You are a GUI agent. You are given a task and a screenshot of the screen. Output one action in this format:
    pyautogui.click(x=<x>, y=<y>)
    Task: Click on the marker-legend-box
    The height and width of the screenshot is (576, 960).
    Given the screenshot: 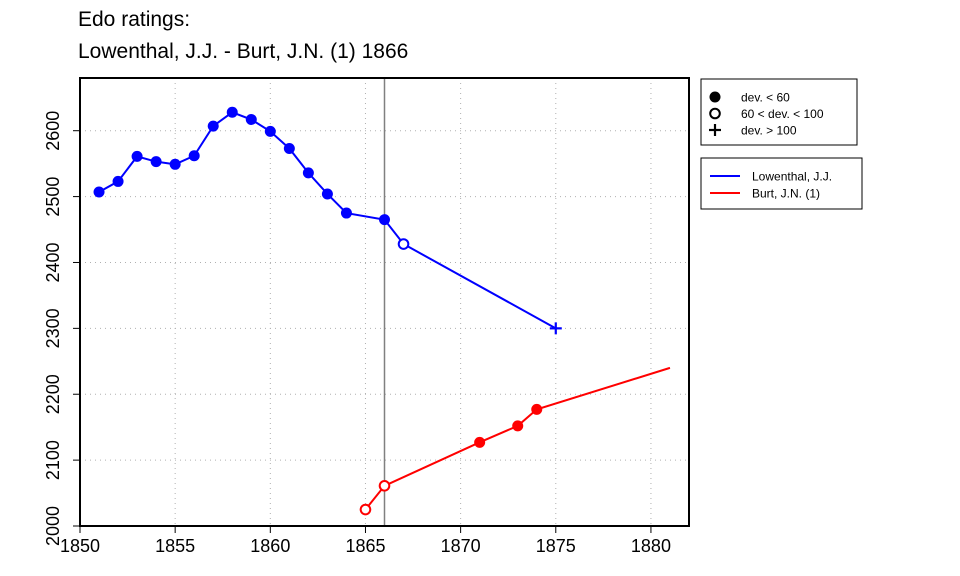 What is the action you would take?
    pyautogui.click(x=779, y=112)
    